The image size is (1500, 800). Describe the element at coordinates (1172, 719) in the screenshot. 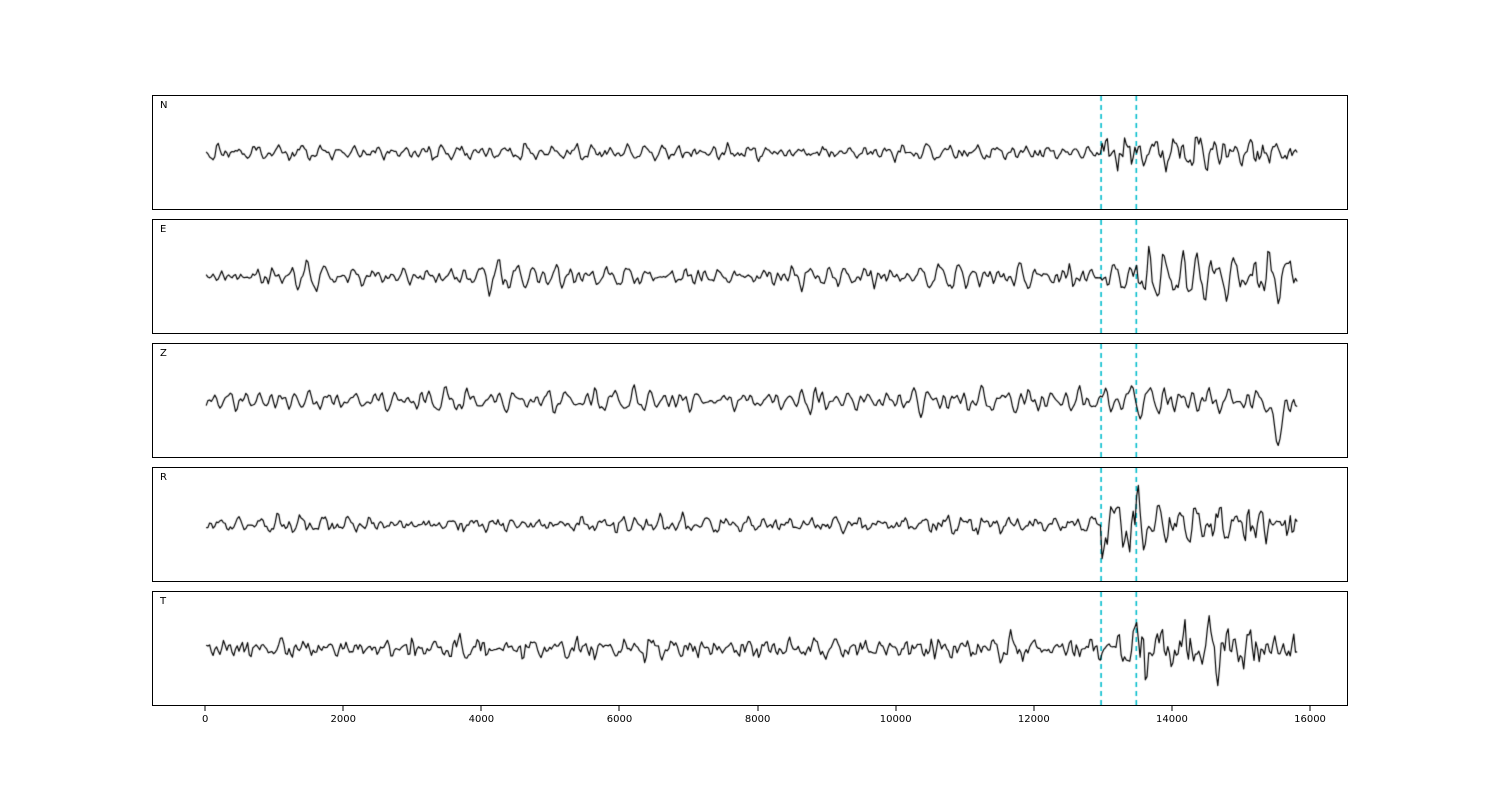

I see `x-axis-tick-label: 14000` at that location.